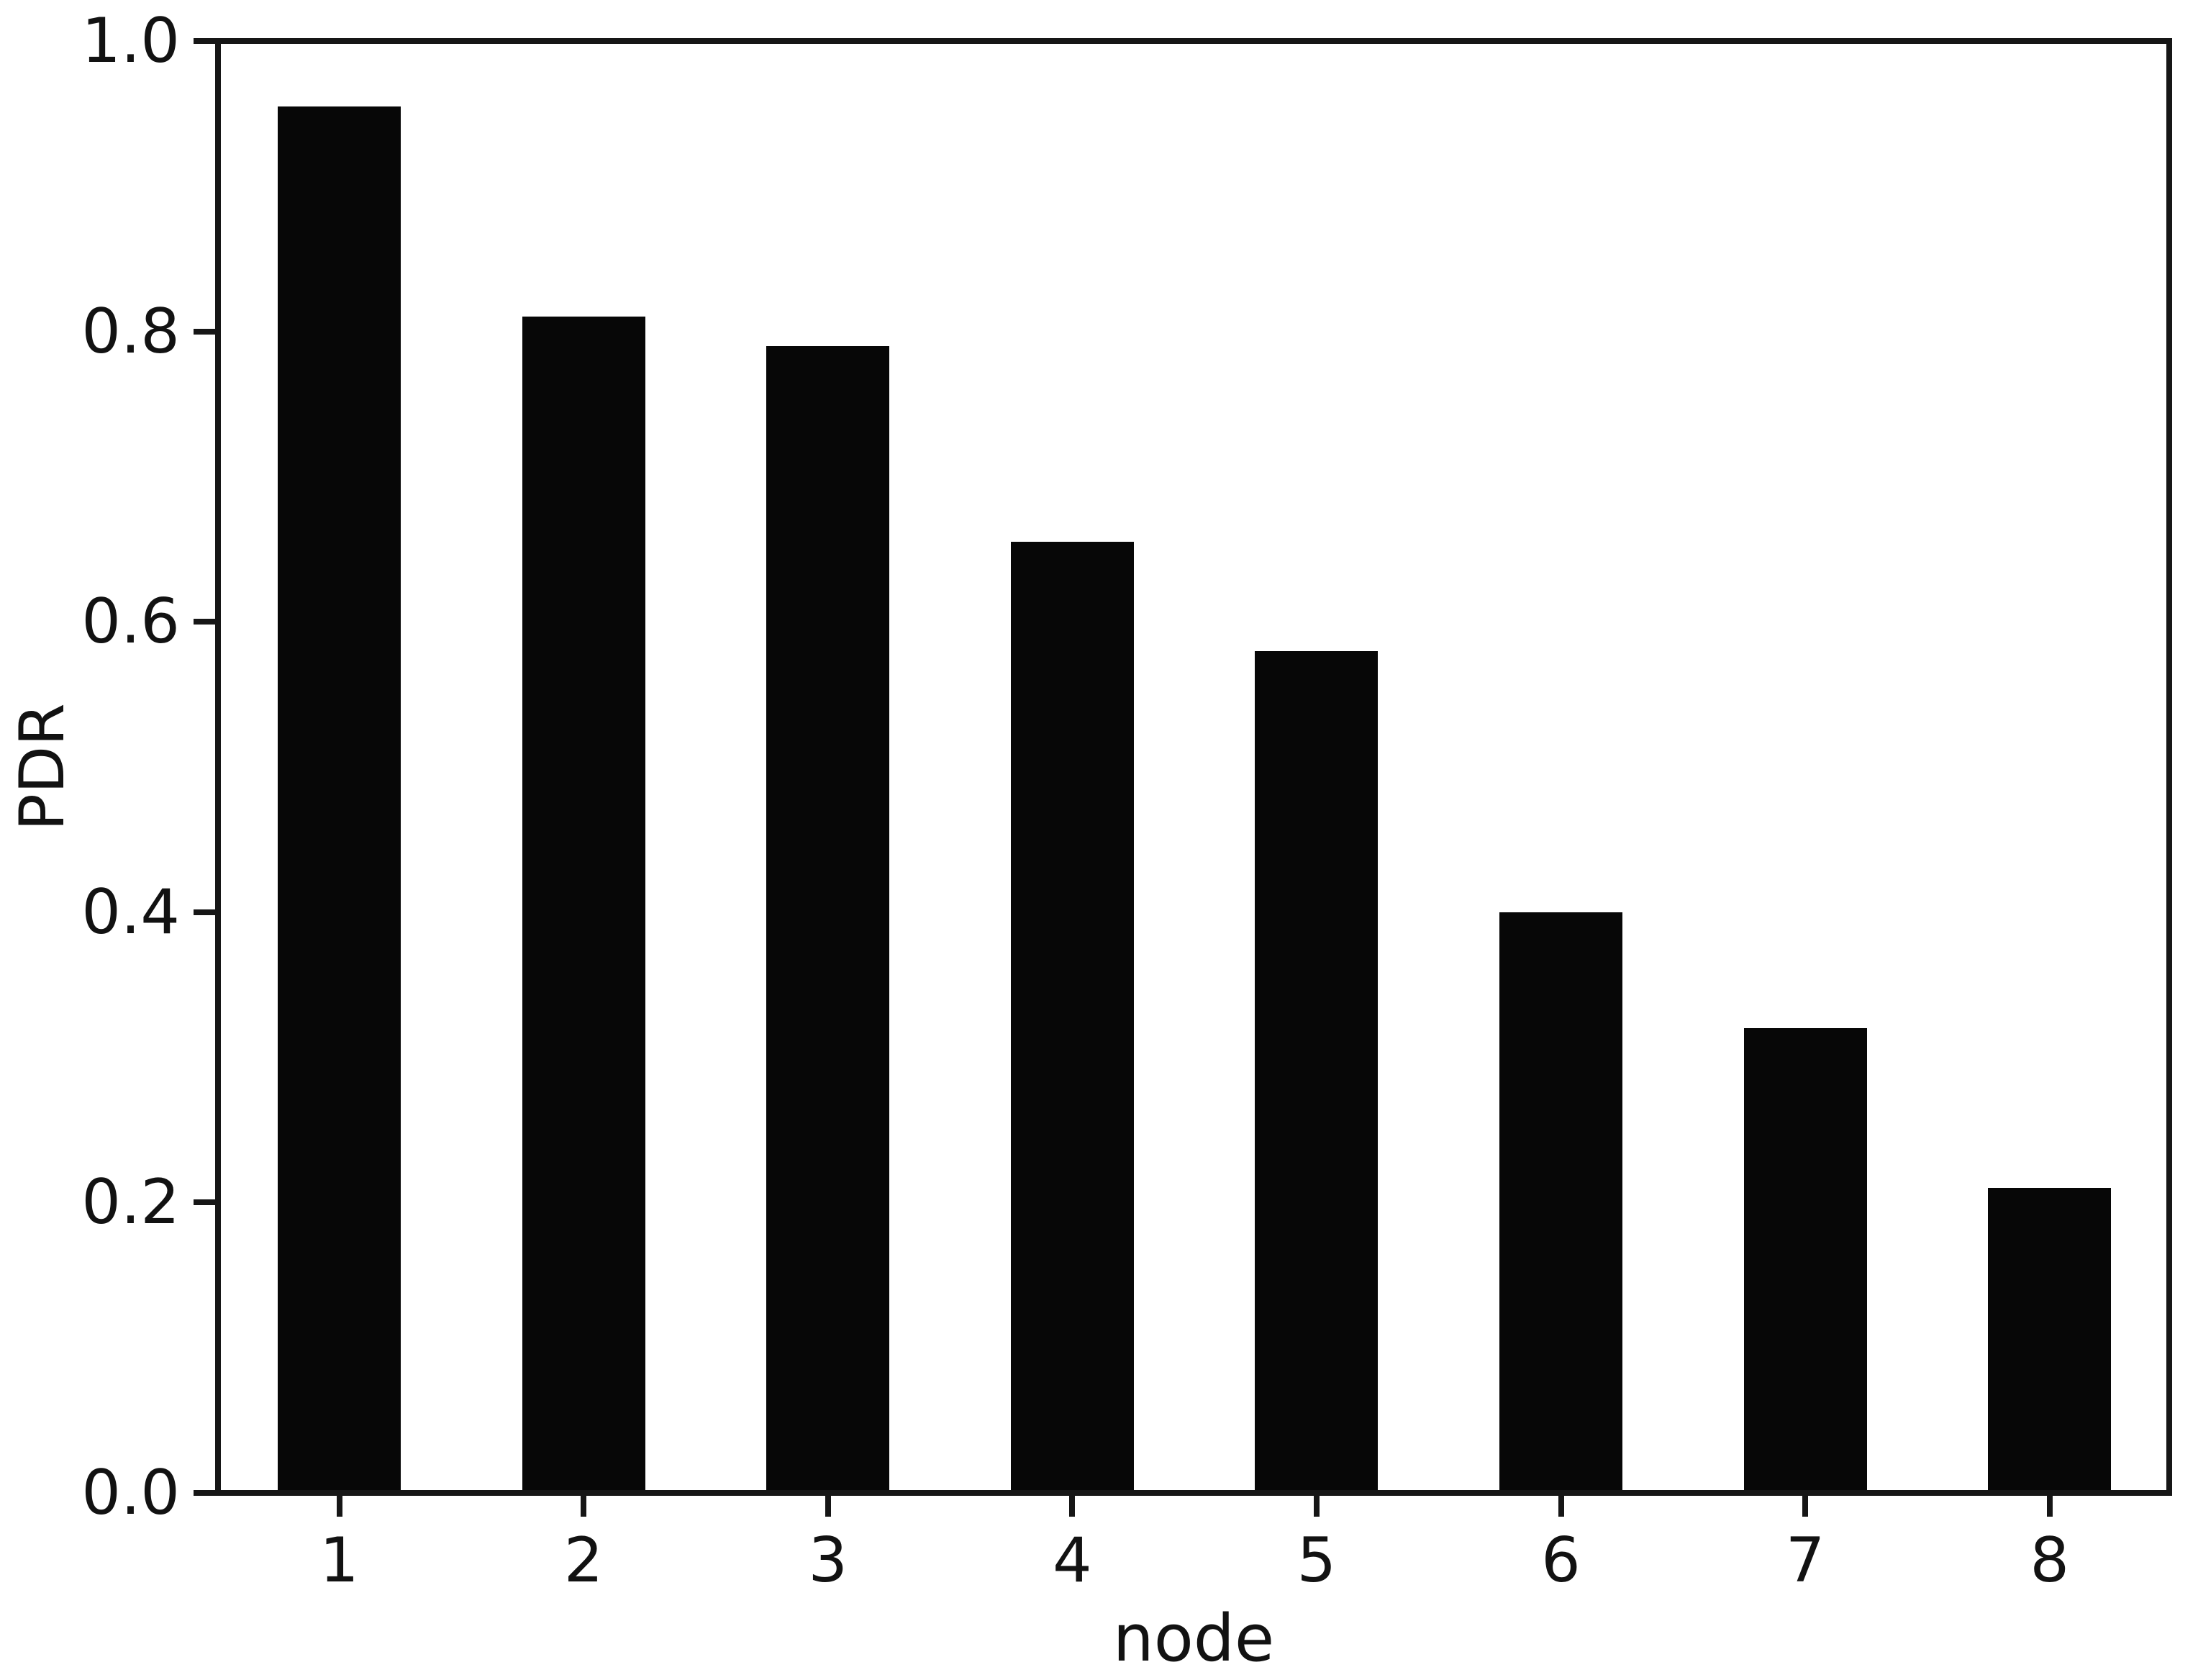 This screenshot has height=1680, width=2198. Describe the element at coordinates (42, 767) in the screenshot. I see `y-axis-label: PDR` at that location.